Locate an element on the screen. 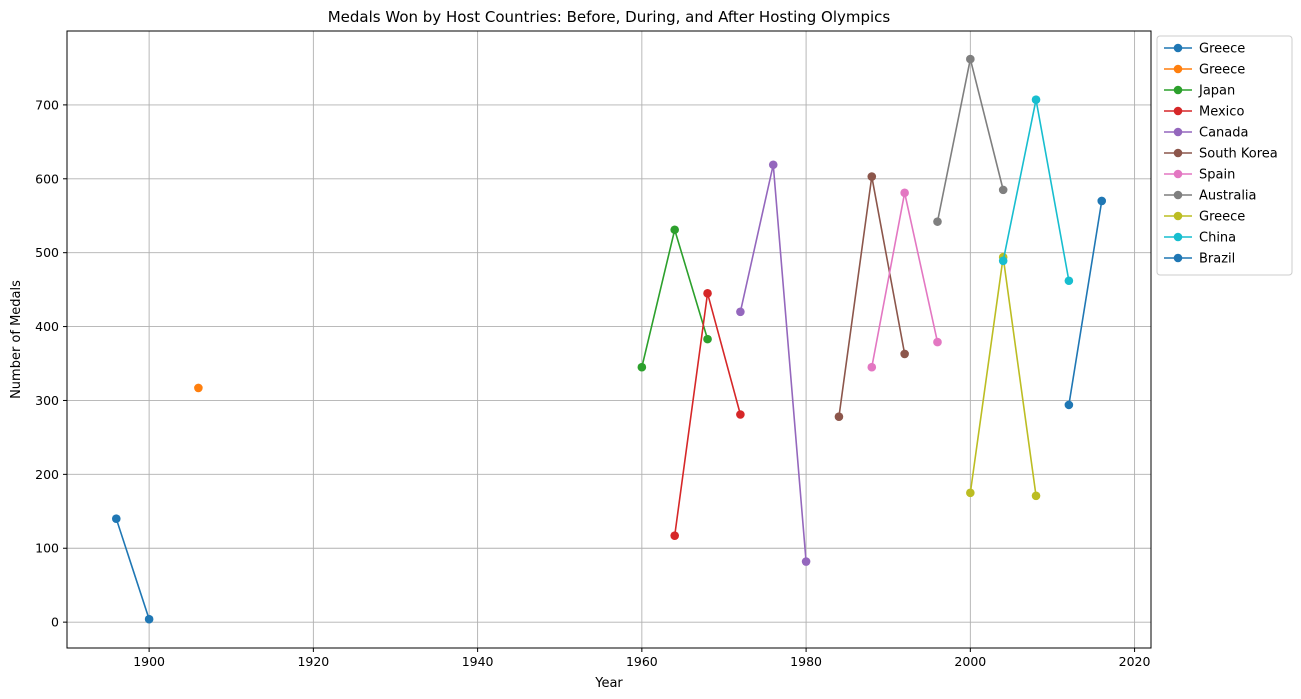 This screenshot has height=699, width=1301. series-south-korea is located at coordinates (871, 297).